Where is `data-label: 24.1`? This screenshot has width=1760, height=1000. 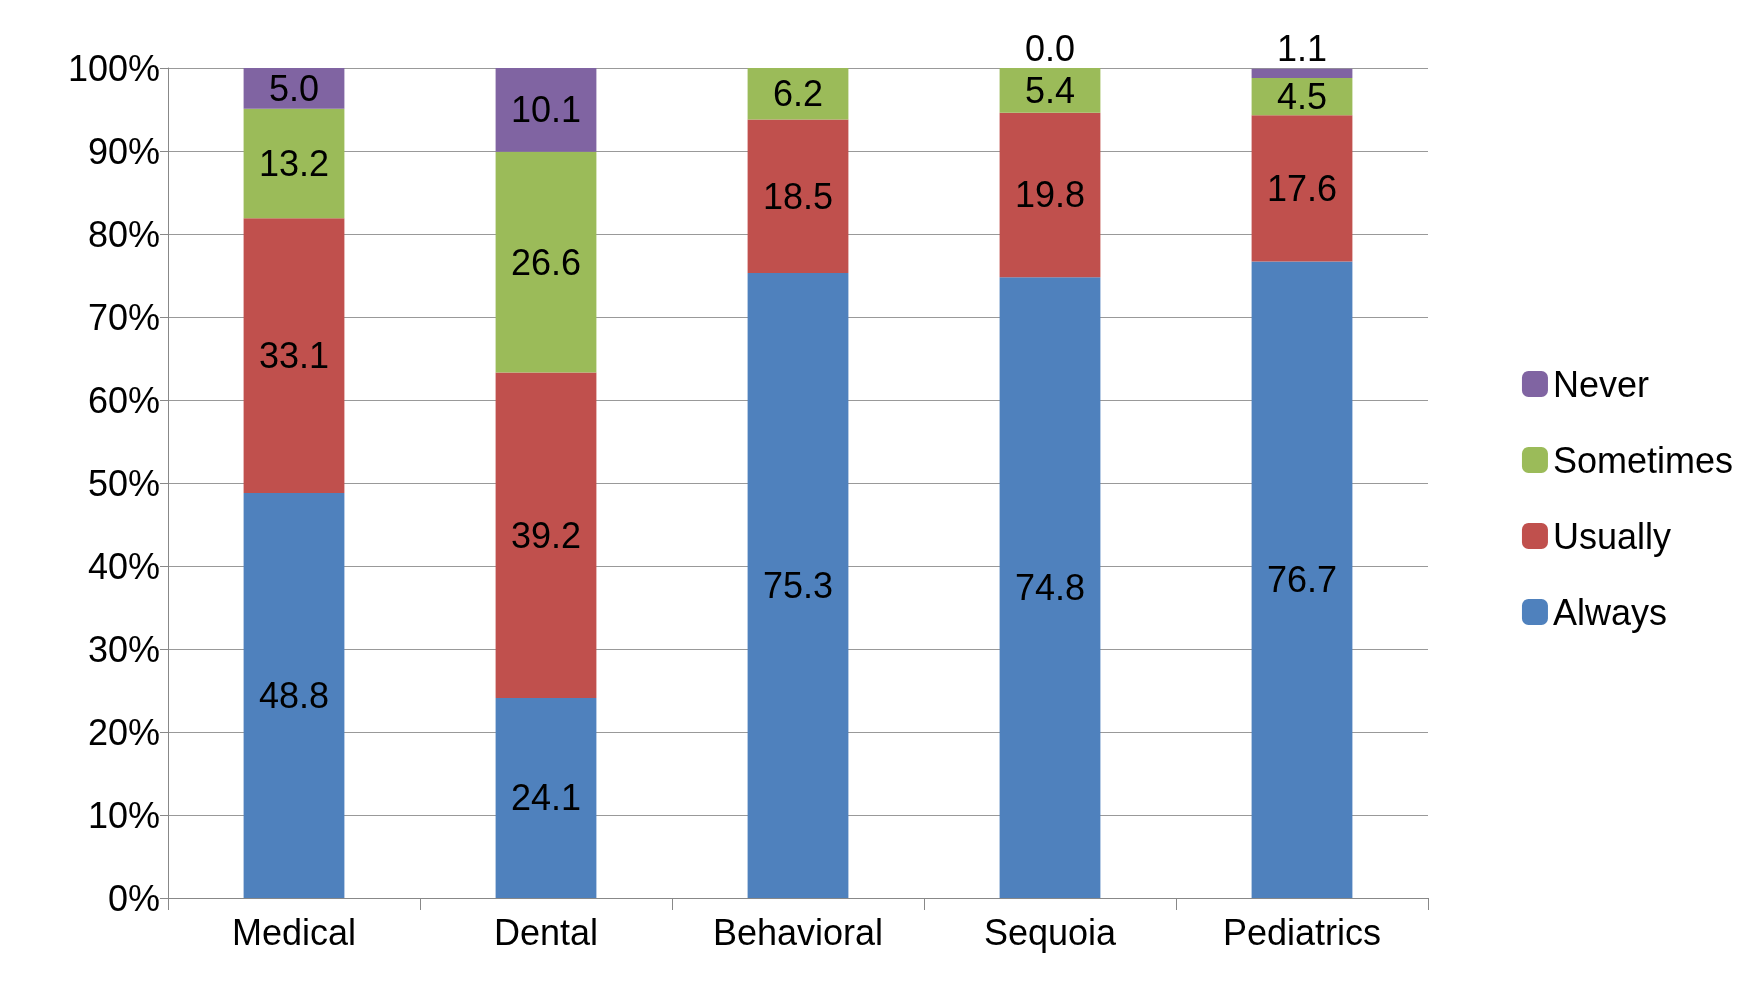
data-label: 24.1 is located at coordinates (546, 798).